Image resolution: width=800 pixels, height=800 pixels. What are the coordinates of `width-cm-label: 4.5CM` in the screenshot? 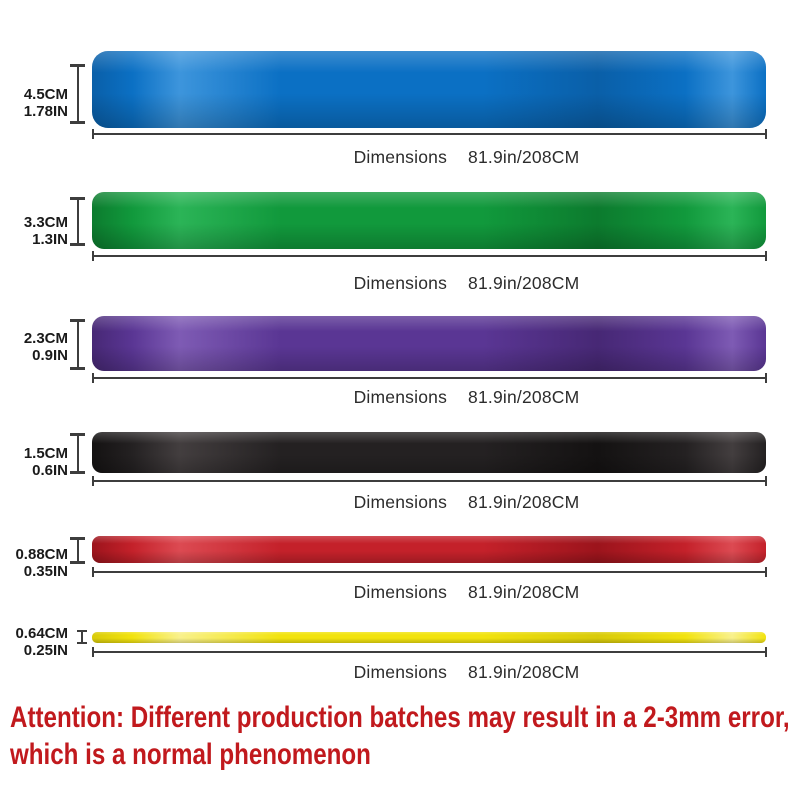 It's located at (45, 94).